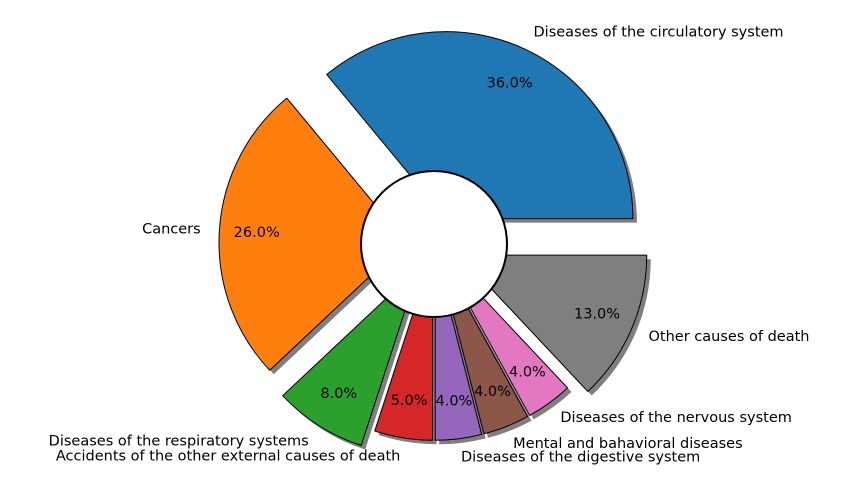 The height and width of the screenshot is (480, 848). I want to click on percent-label-mental-and-bahavioral-diseases: 4.0%, so click(492, 392).